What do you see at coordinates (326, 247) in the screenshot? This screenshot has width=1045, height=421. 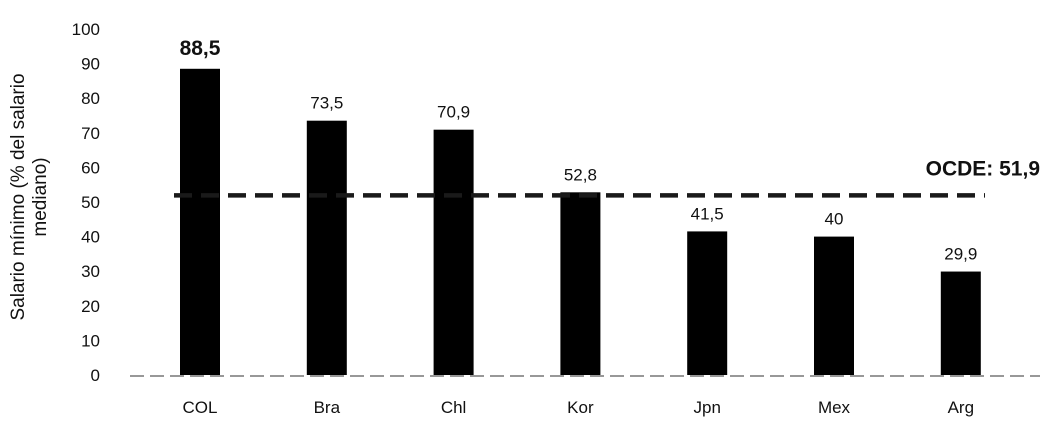 I see `bar-bra` at bounding box center [326, 247].